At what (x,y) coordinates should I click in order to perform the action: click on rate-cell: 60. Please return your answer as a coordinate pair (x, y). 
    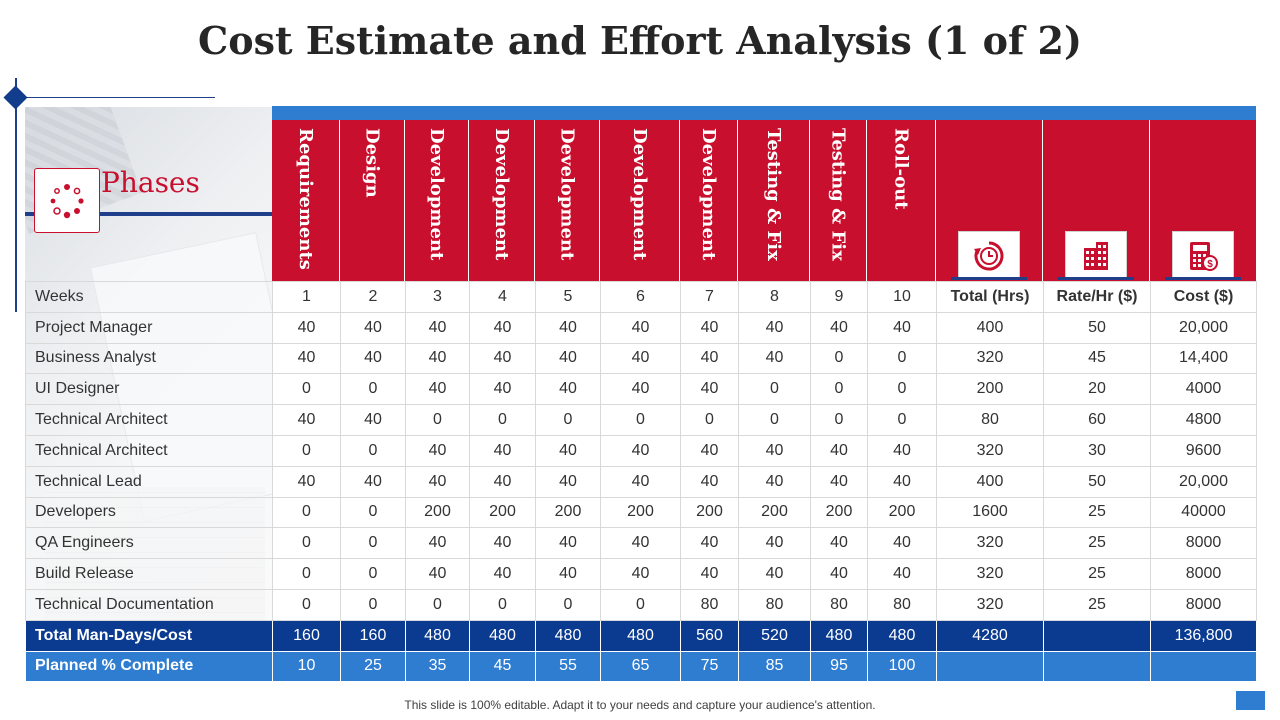
    Looking at the image, I should click on (1097, 420).